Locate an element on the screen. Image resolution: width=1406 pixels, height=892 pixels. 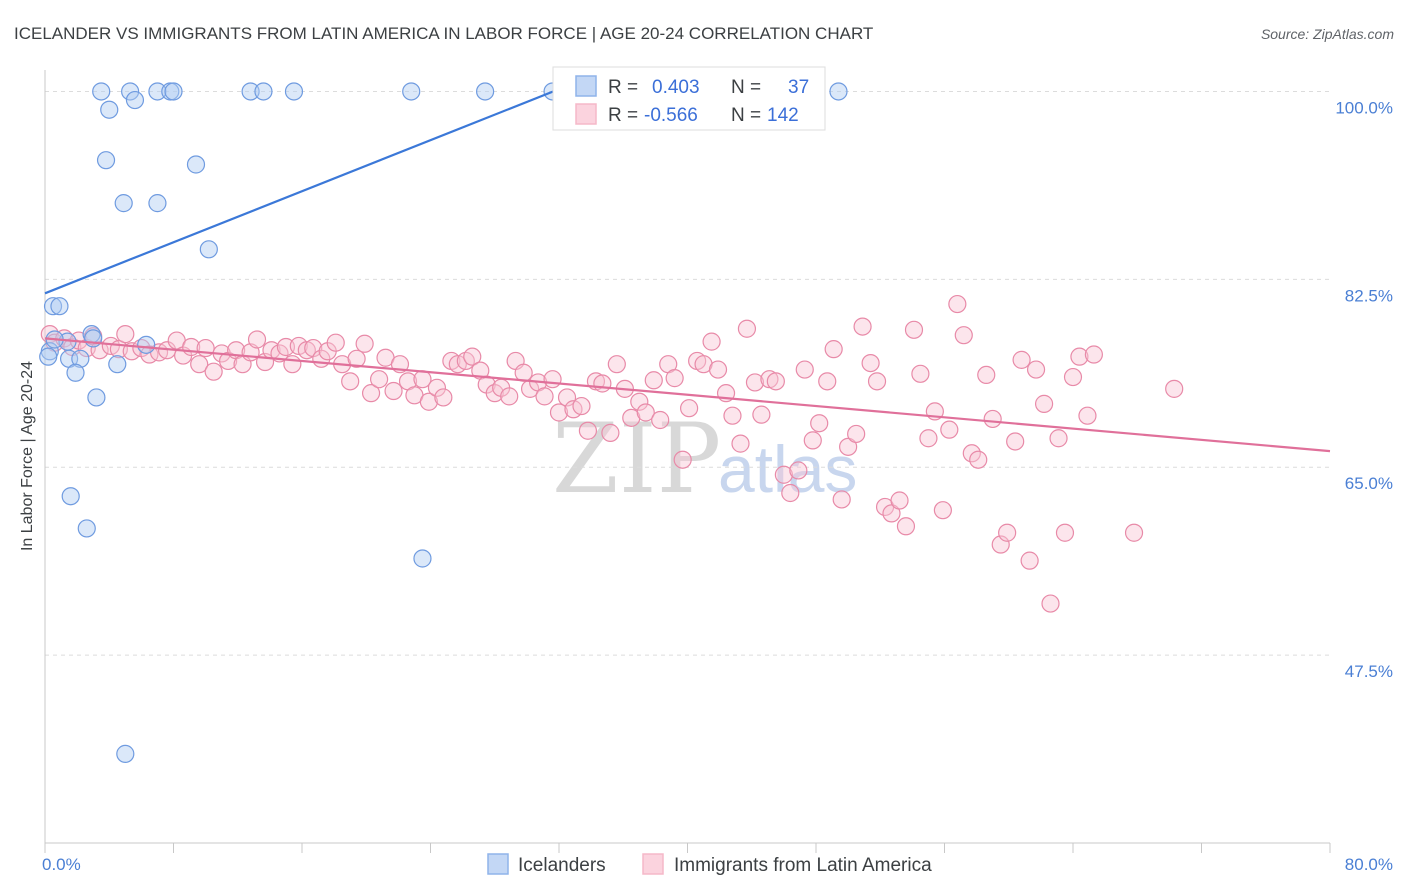
legend-r-label-latin-america: R = is located at coordinates (623, 115).